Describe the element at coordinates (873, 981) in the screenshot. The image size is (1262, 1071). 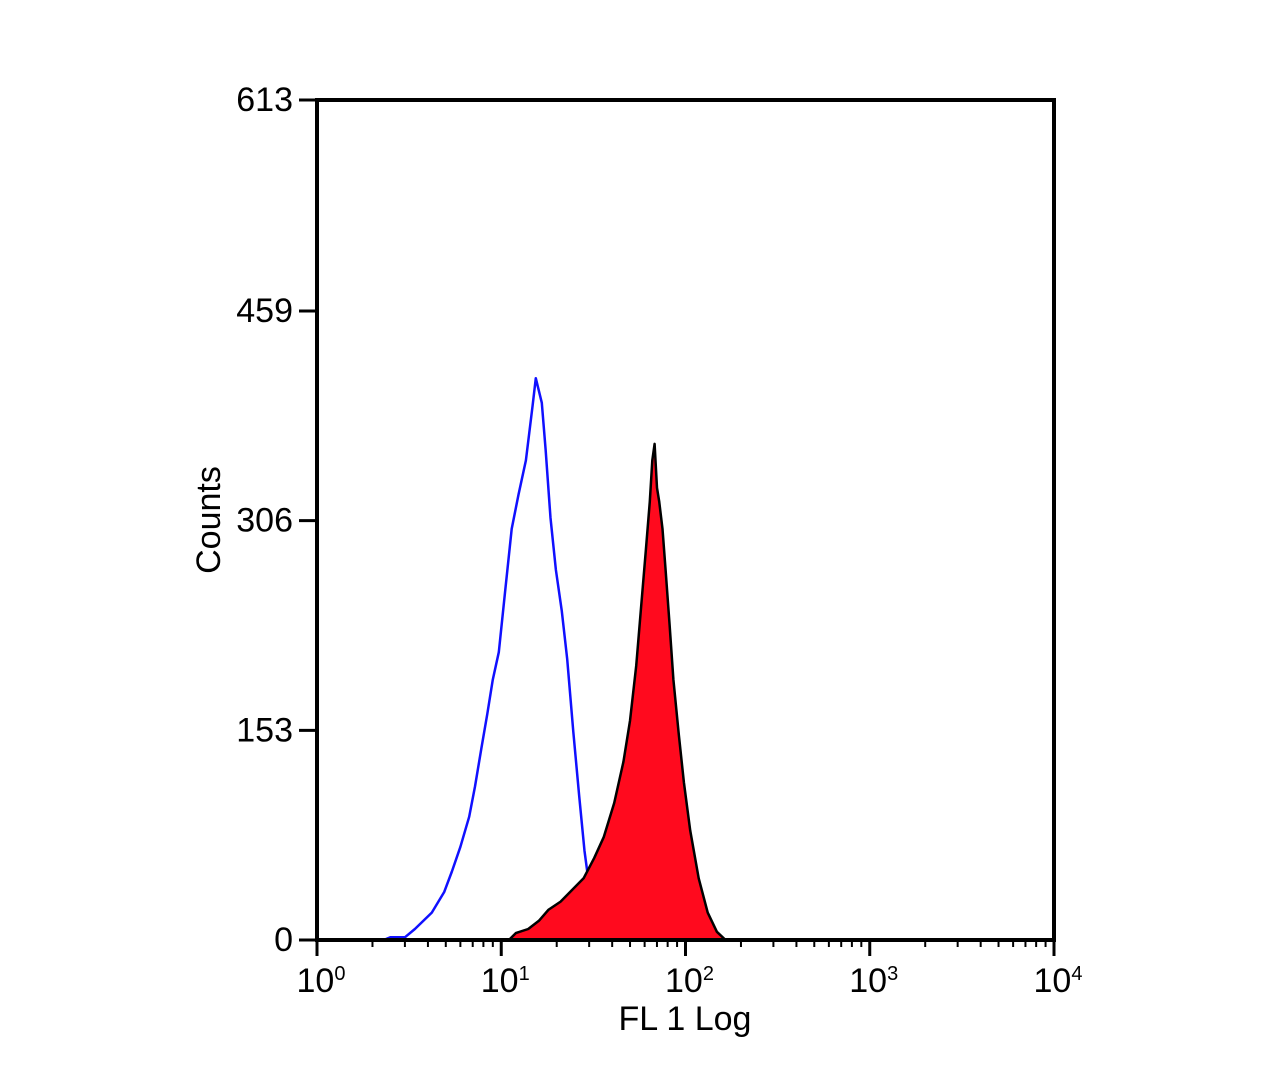
I see `x-tick-label: 10³` at that location.